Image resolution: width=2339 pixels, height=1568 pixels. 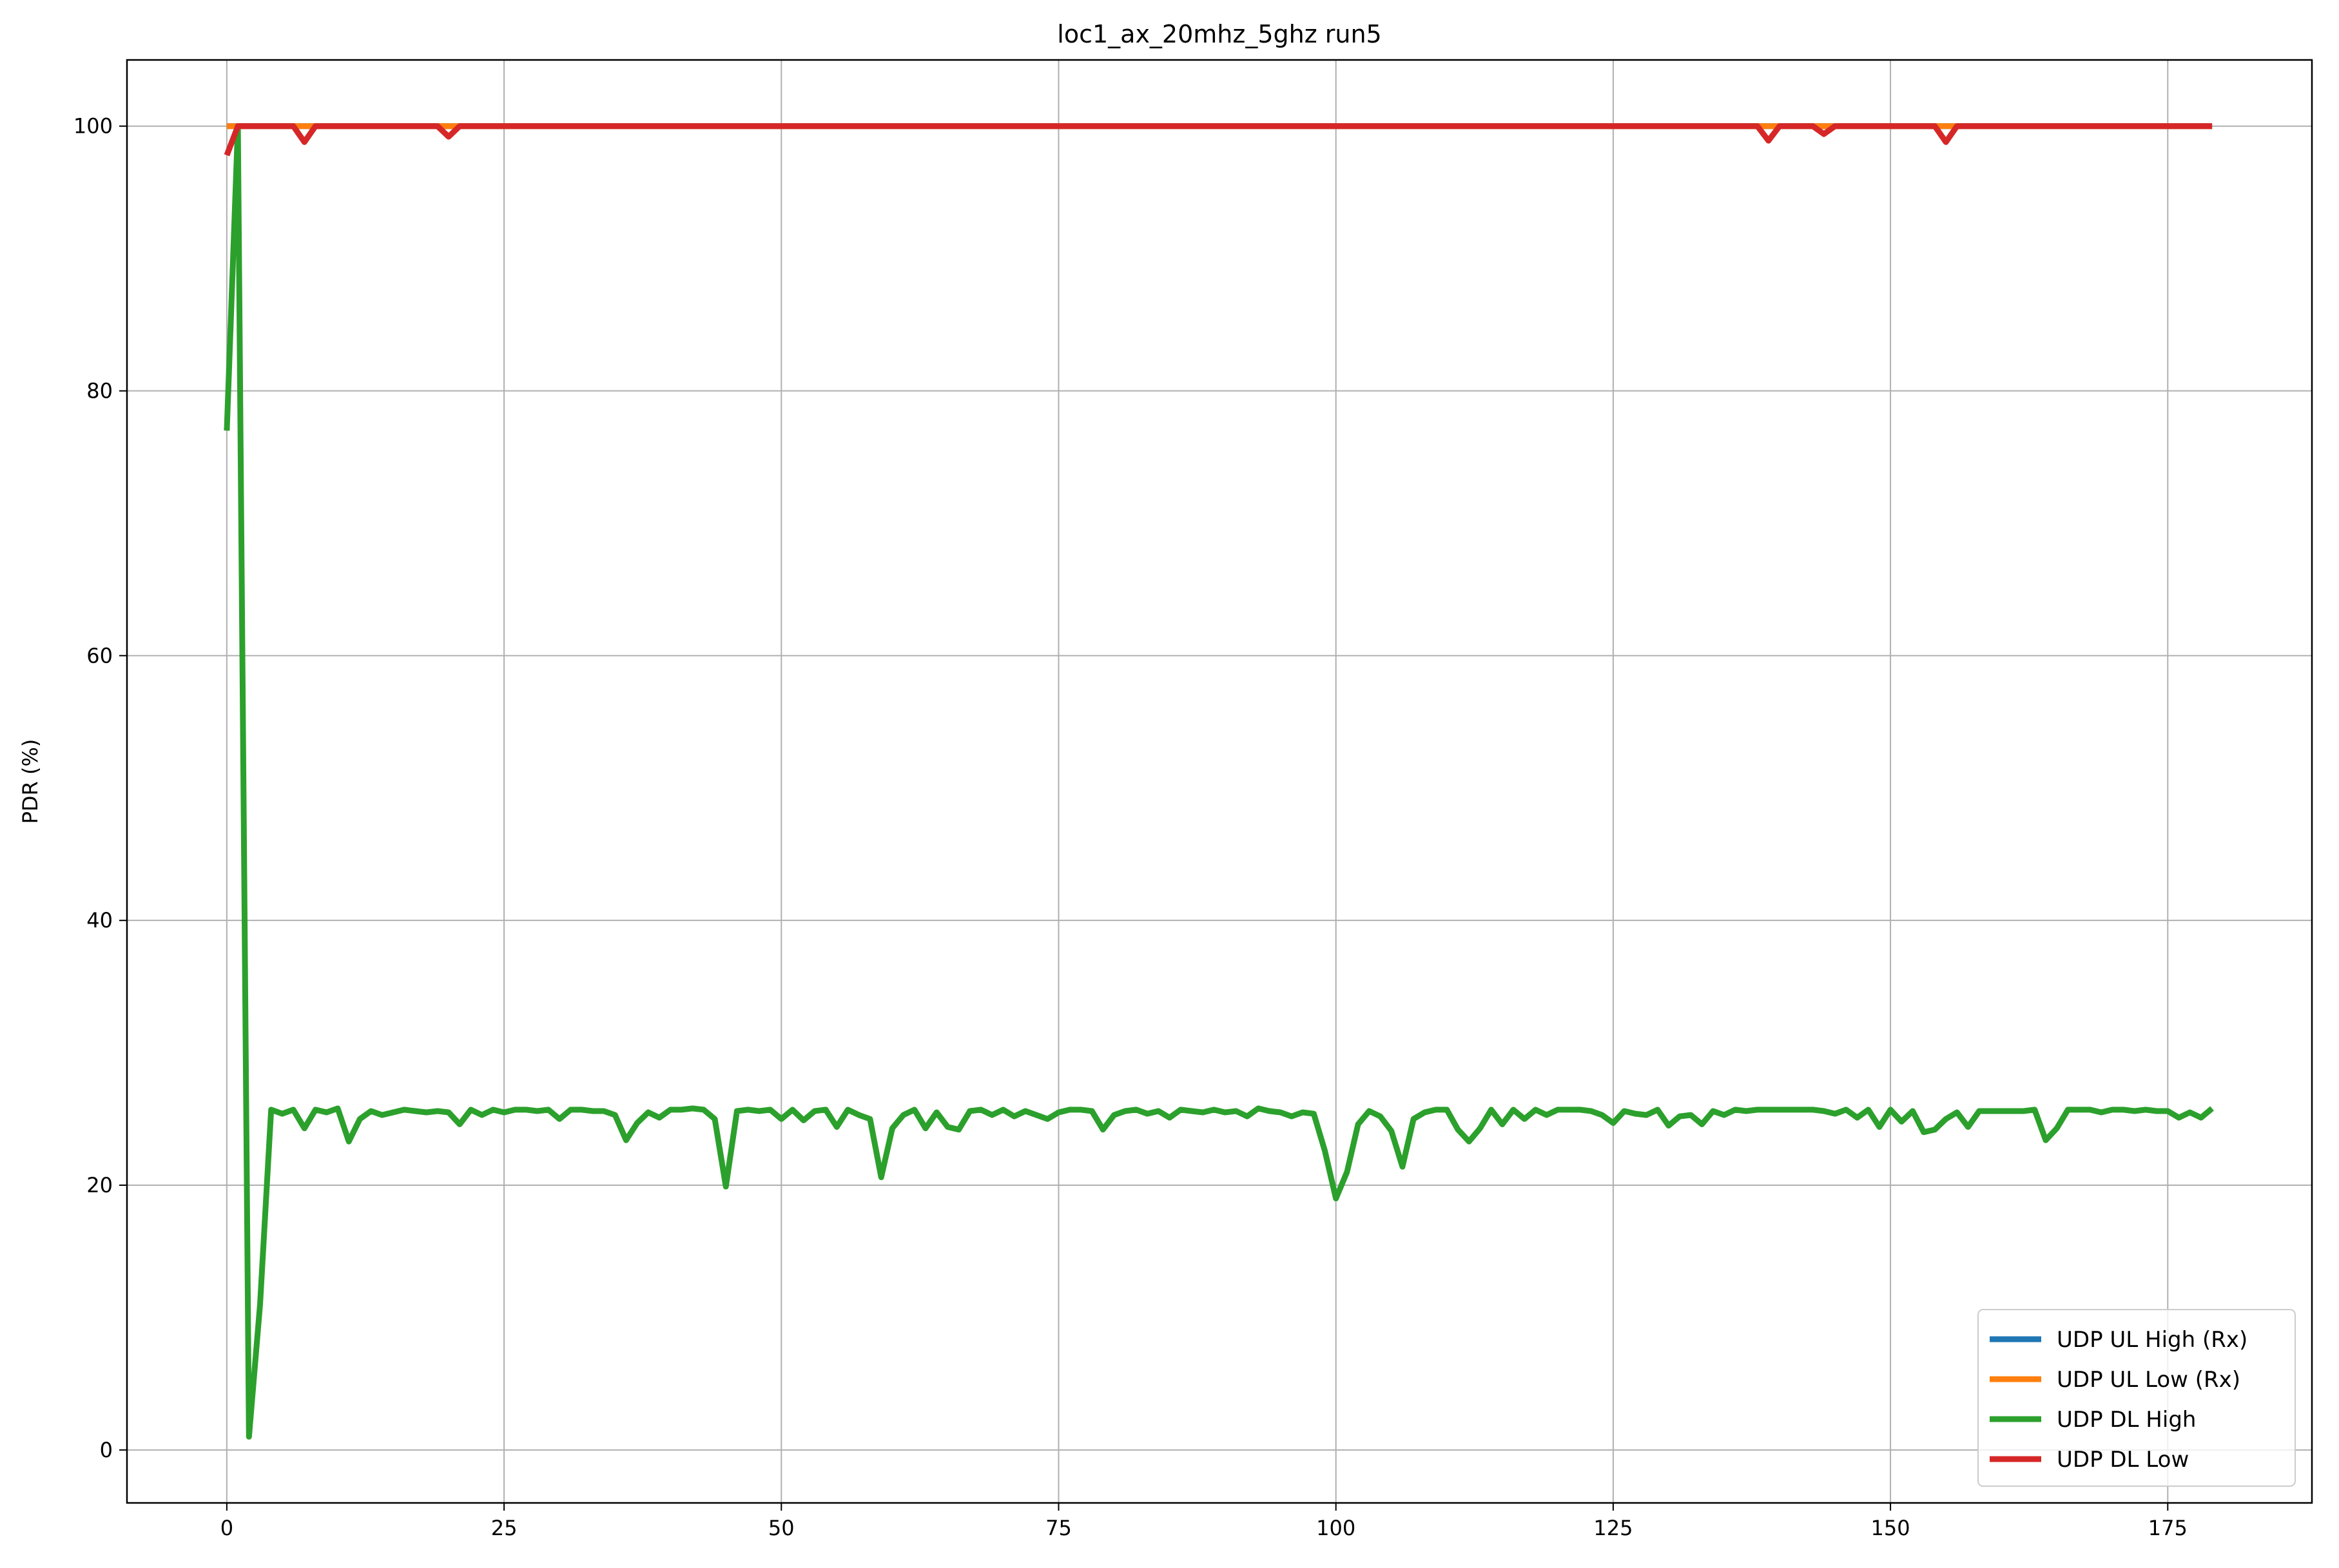 I want to click on y-tick-label: 40, so click(x=99, y=920).